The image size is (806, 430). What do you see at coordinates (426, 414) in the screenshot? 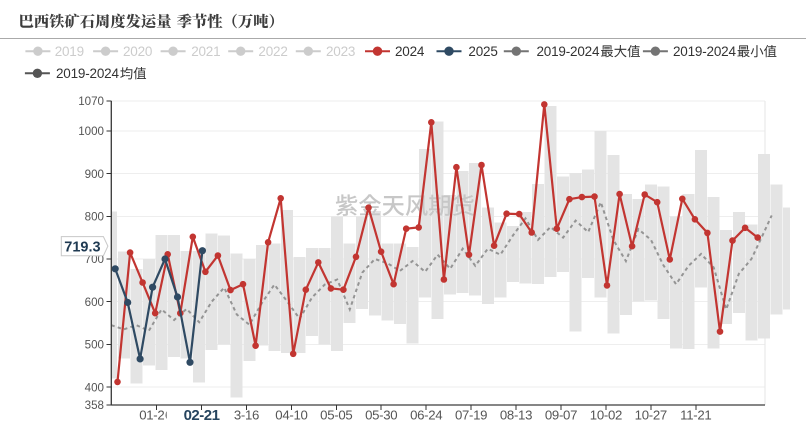
I see `svg-text: 06-24` at bounding box center [426, 414].